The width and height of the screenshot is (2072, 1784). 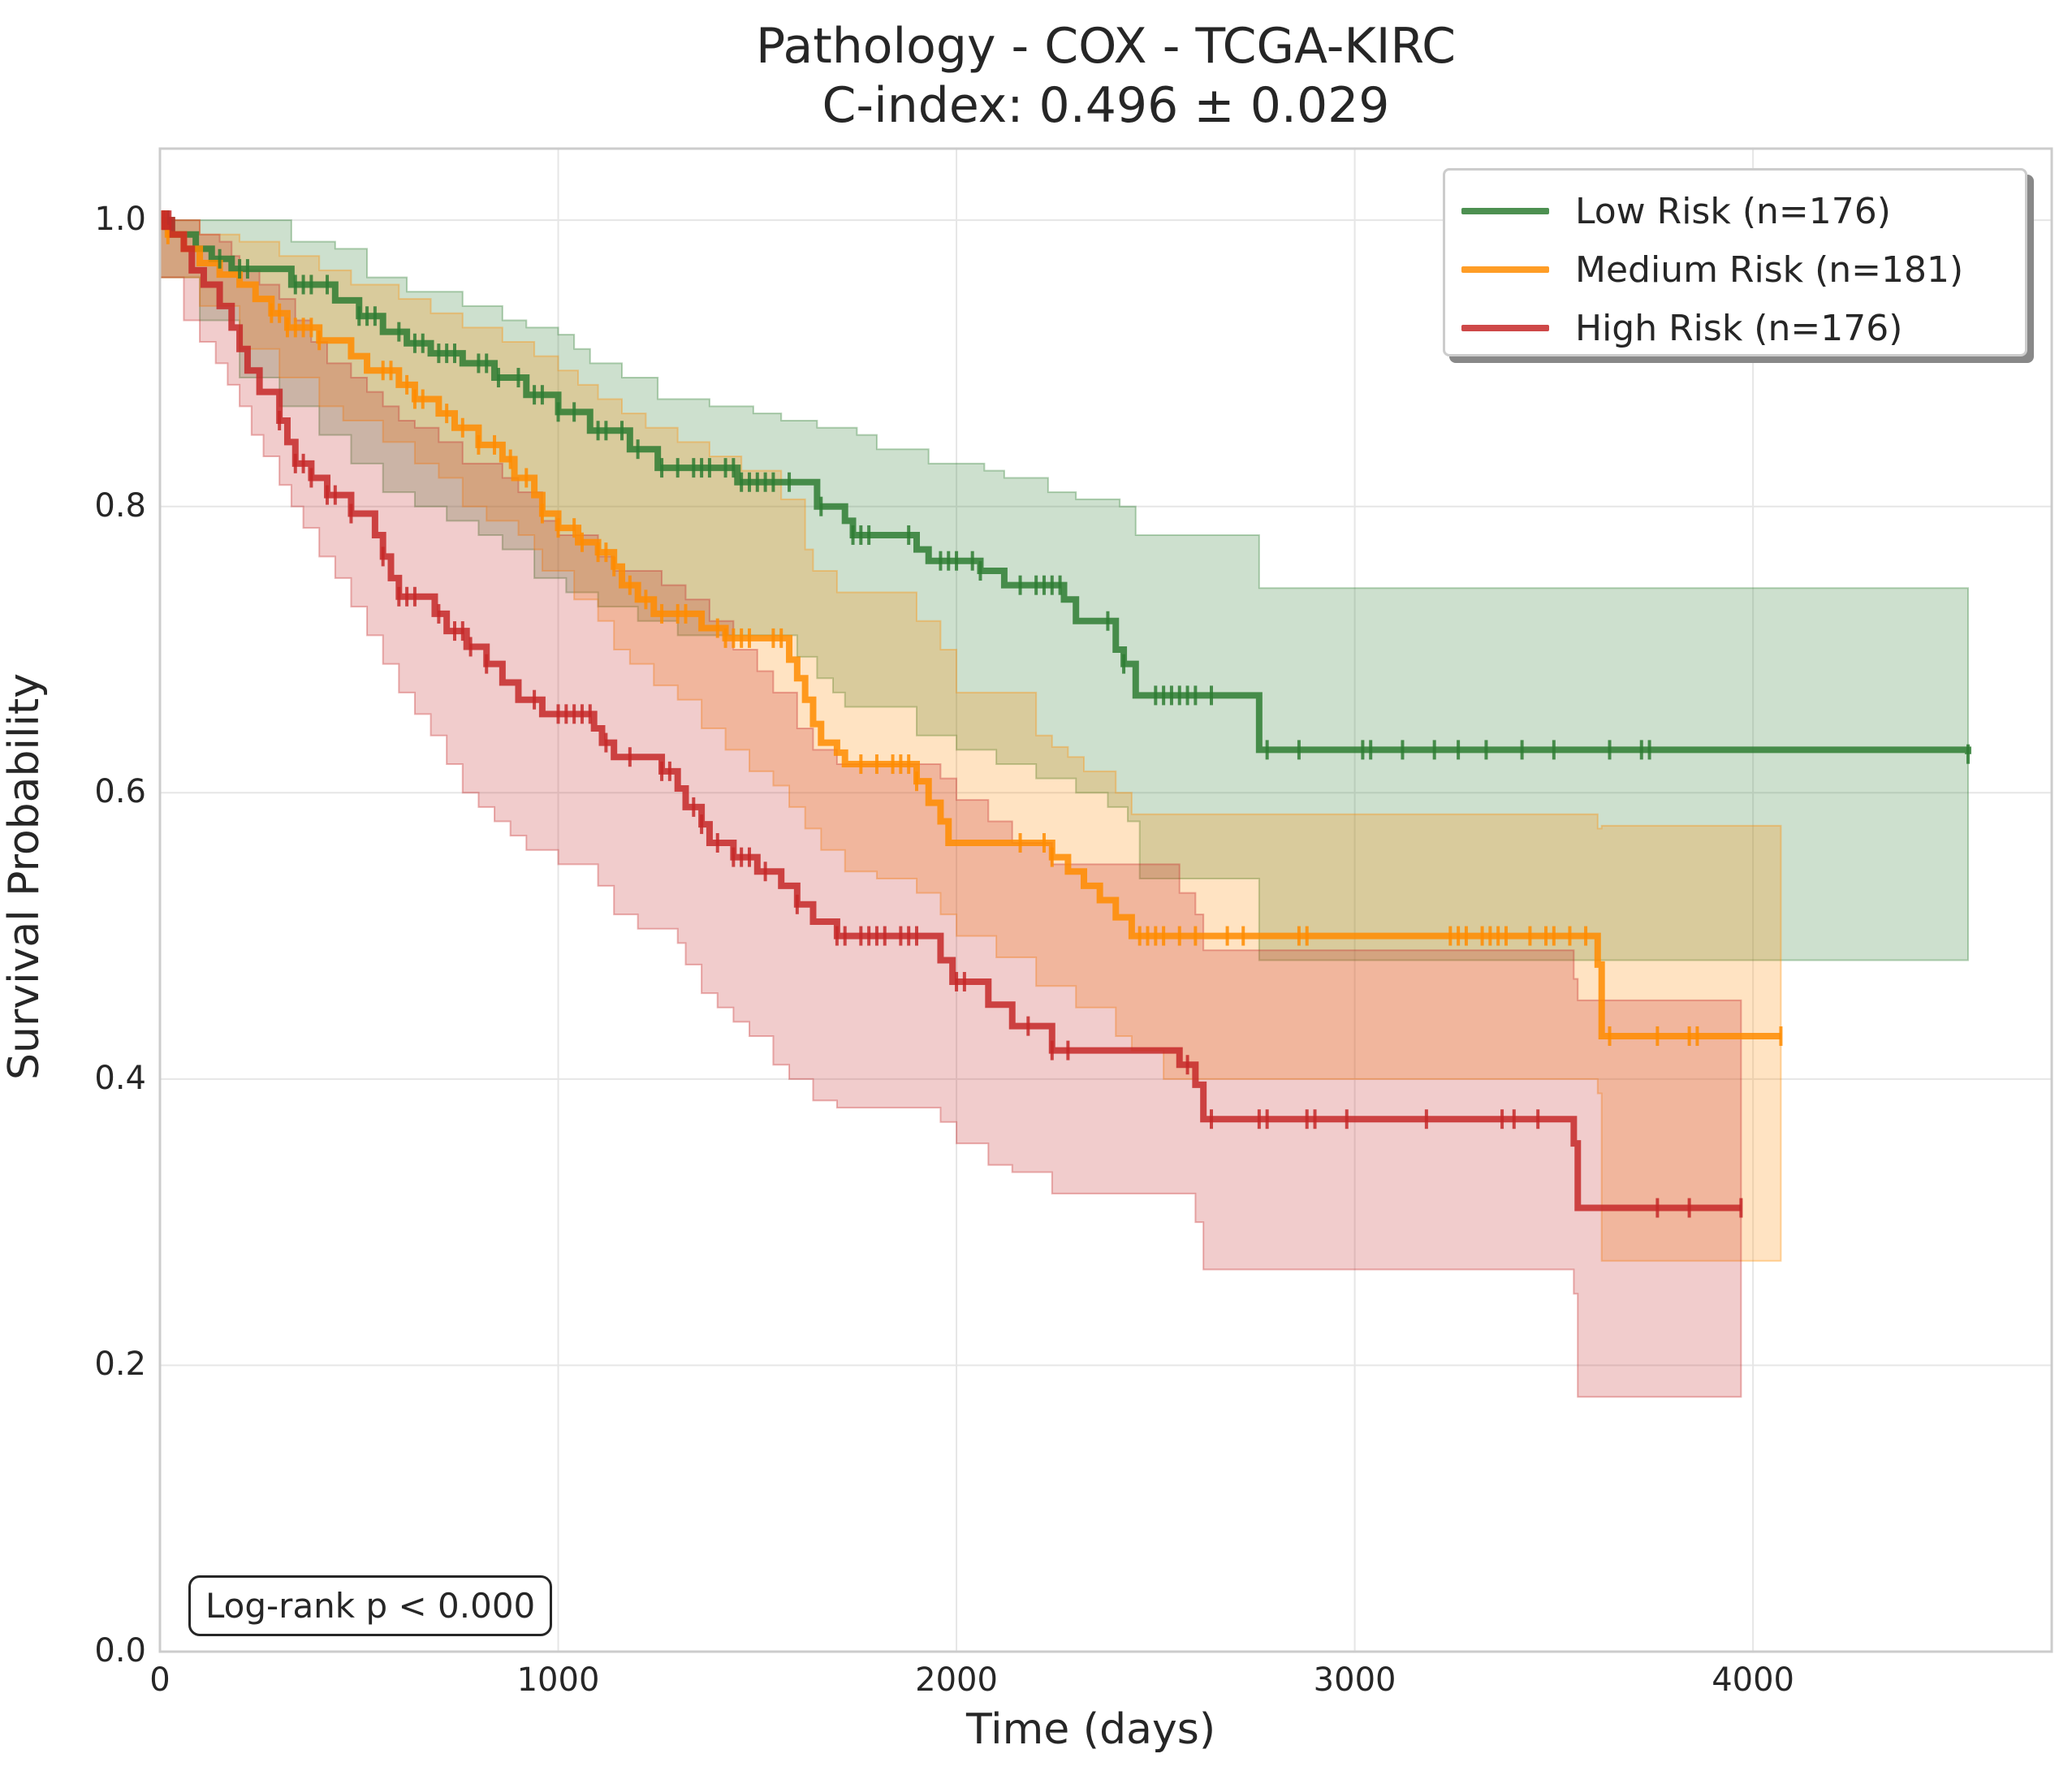 What do you see at coordinates (1505, 211) in the screenshot?
I see `legend-swatch-low-risk` at bounding box center [1505, 211].